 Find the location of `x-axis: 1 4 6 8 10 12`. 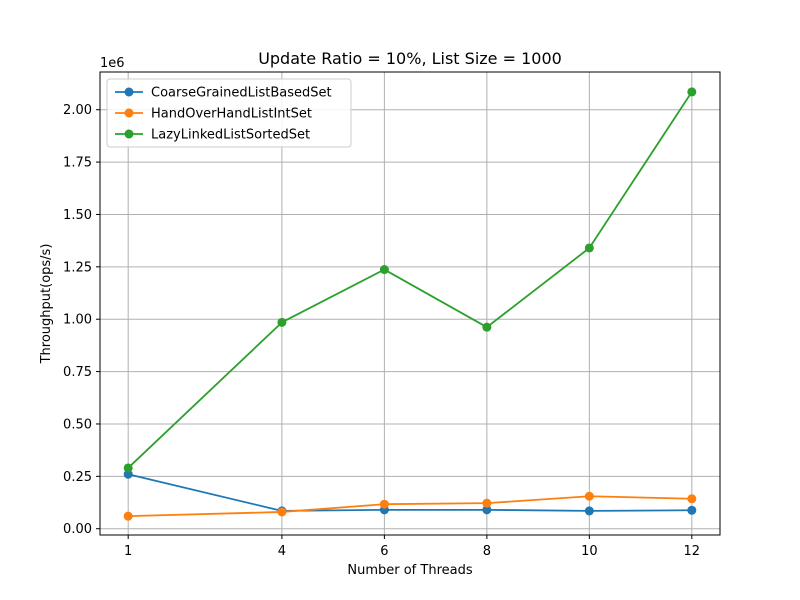

x-axis: 1 4 6 8 10 12 is located at coordinates (412, 547).